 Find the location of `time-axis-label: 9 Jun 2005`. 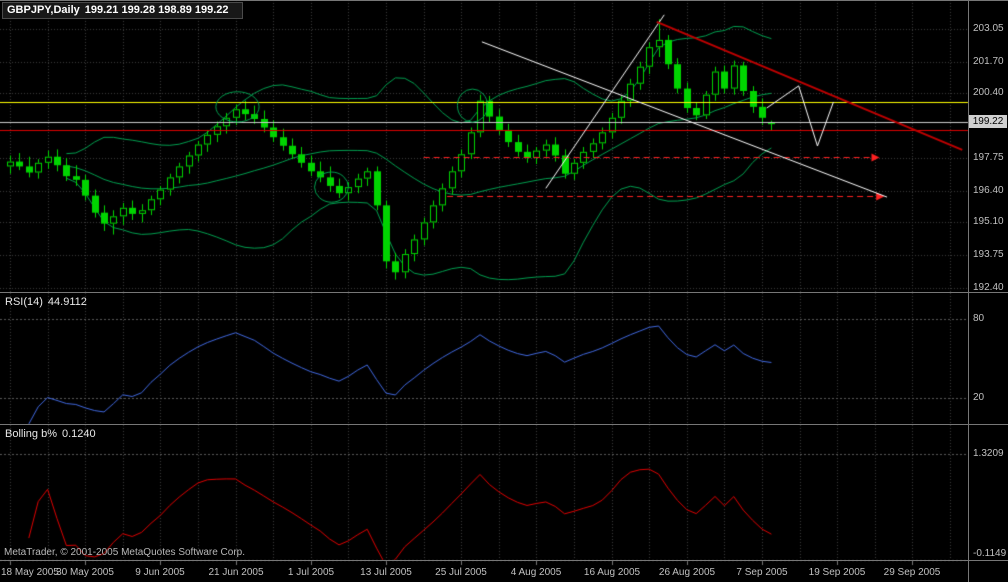

time-axis-label: 9 Jun 2005 is located at coordinates (160, 572).